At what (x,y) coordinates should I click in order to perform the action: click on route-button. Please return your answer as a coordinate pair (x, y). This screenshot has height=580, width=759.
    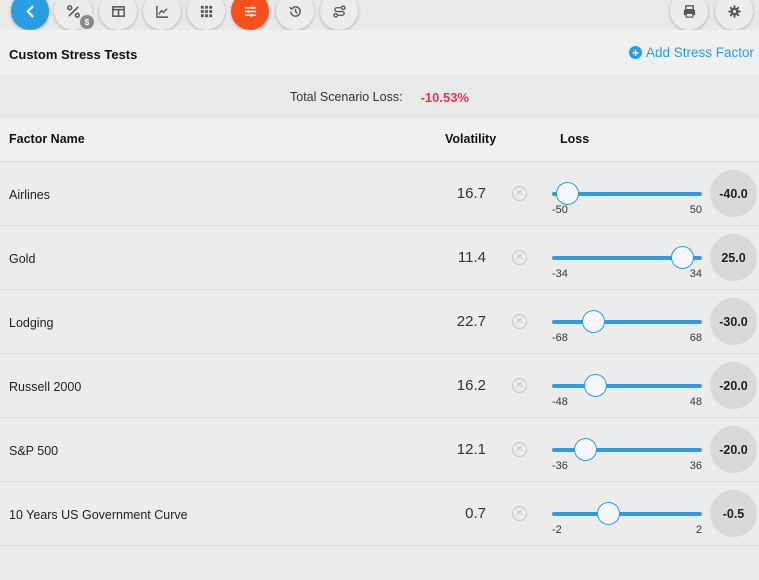
    Looking at the image, I should click on (339, 15).